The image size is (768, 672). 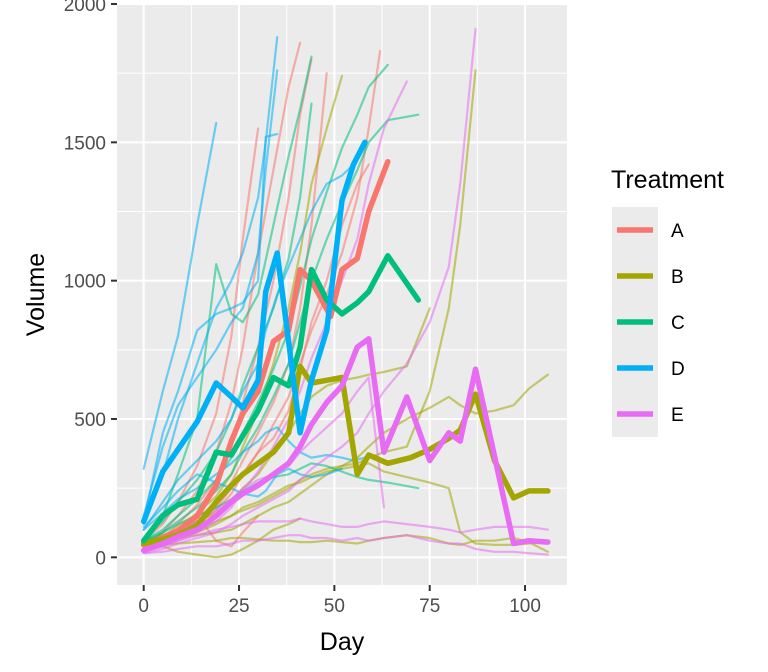 I want to click on x-tick-label: 100, so click(x=525, y=606).